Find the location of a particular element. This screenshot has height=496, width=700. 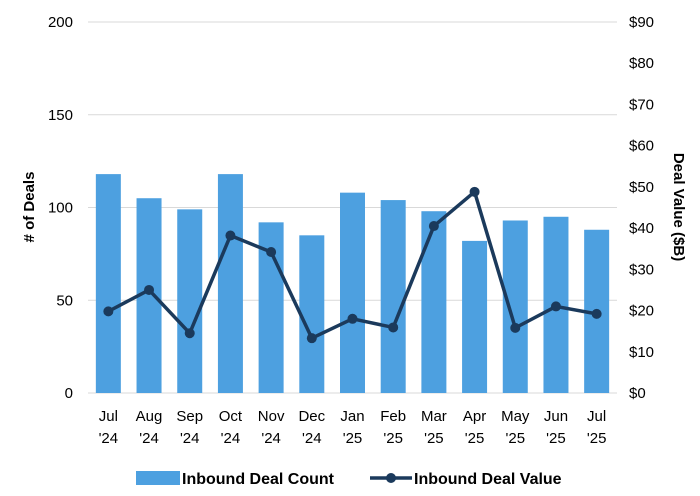

x-tick-label-month: Jan is located at coordinates (352, 416).